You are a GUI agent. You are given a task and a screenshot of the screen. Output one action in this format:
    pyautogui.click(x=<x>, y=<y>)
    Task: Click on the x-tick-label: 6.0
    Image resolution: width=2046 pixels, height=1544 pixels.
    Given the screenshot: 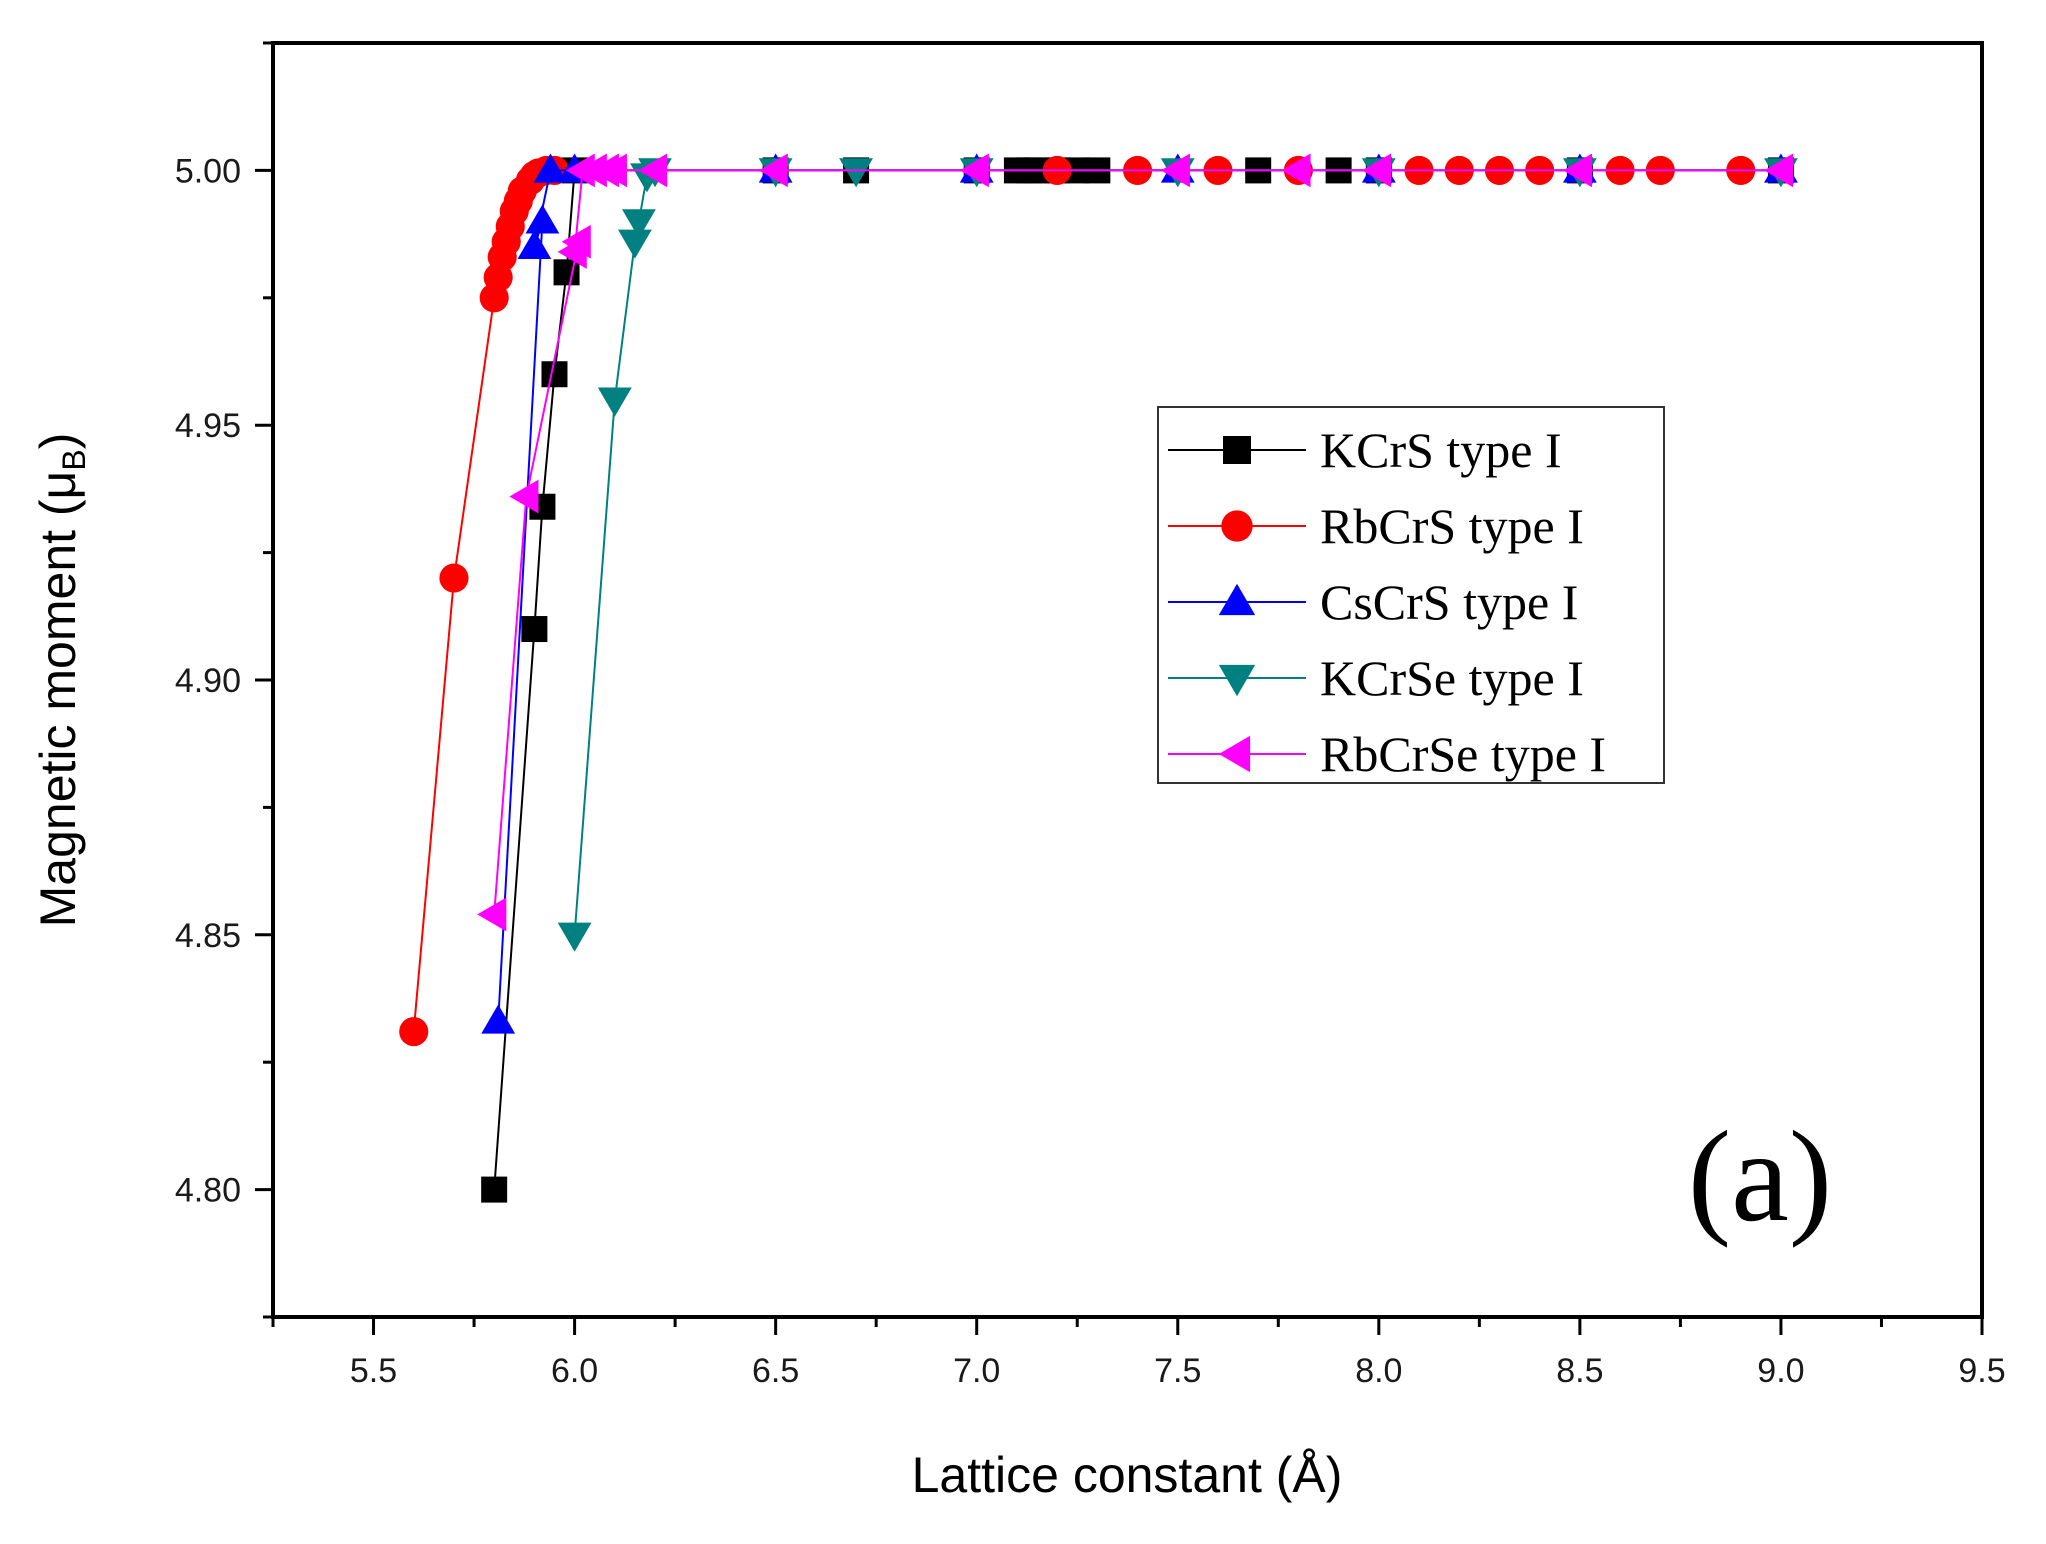 What is the action you would take?
    pyautogui.click(x=574, y=1371)
    